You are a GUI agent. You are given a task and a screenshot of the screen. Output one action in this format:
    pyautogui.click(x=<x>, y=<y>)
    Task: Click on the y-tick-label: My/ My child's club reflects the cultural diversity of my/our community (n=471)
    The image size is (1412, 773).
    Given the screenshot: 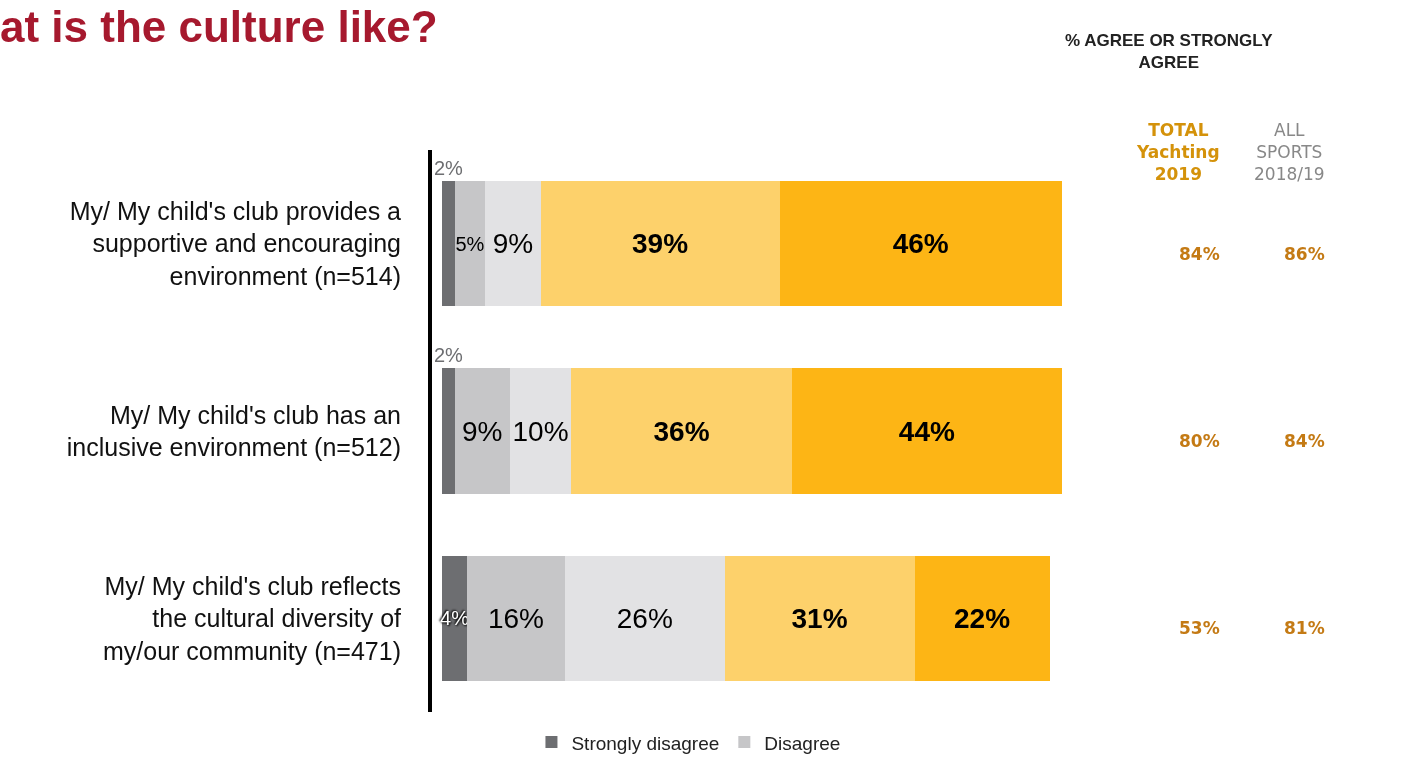 What is the action you would take?
    pyautogui.click(x=252, y=618)
    